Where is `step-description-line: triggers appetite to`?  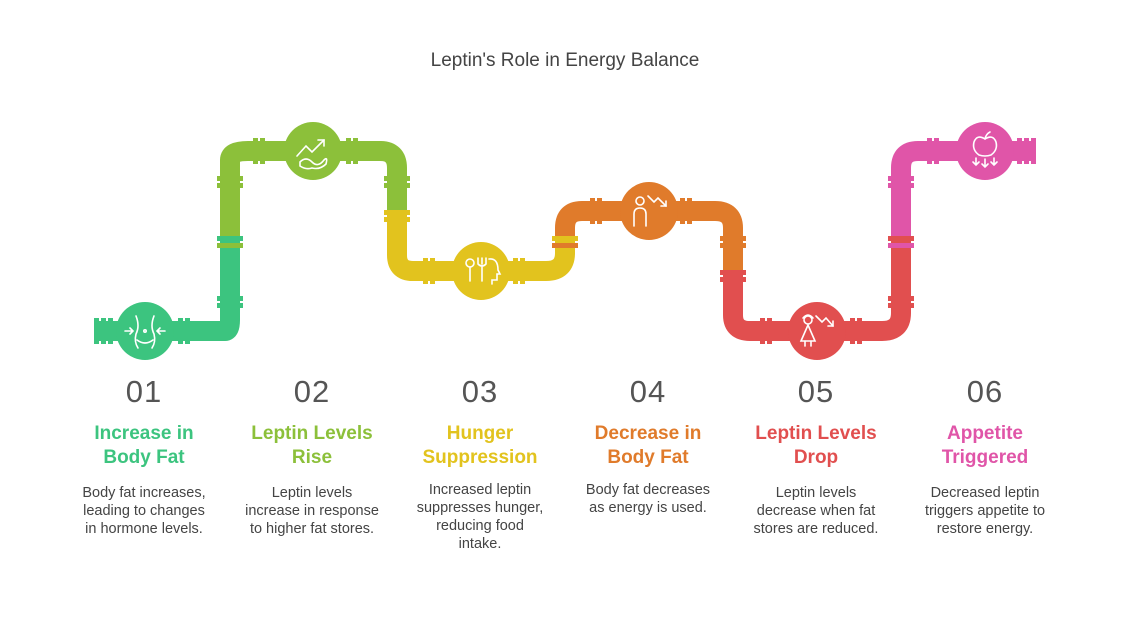
step-description-line: triggers appetite to is located at coordinates (985, 511).